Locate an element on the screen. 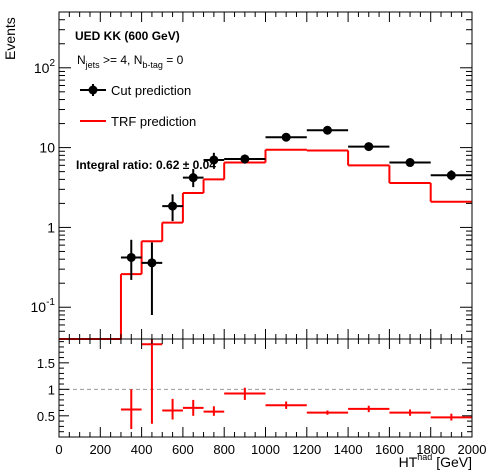  ratio-y-tick-label: 1 is located at coordinates (51, 389).